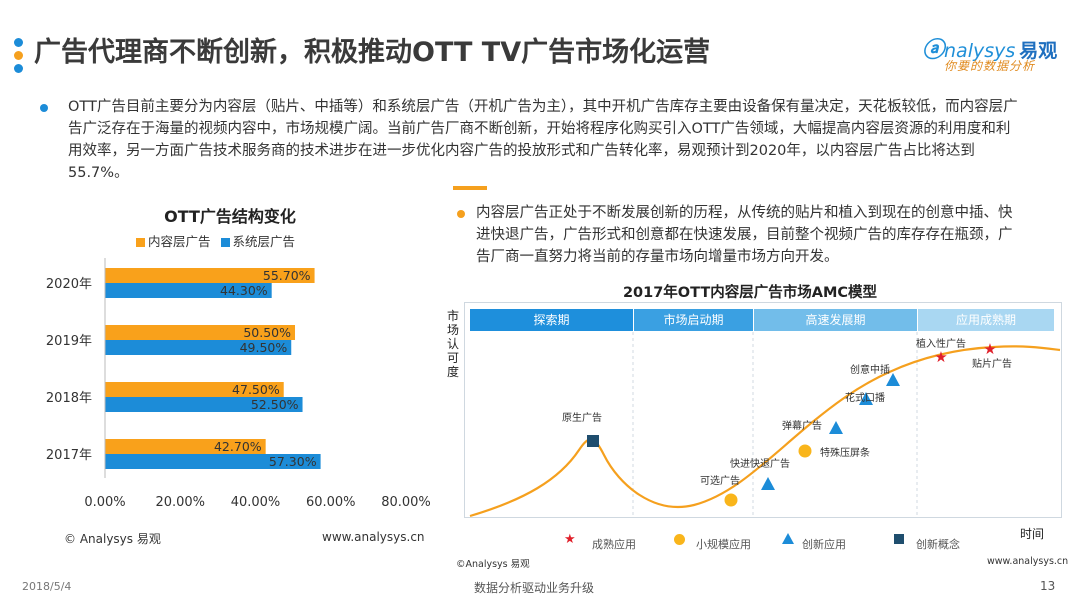  Describe the element at coordinates (212, 240) in the screenshot. I see `bar-chart-legend: 内容层广告 系统层广告` at that location.